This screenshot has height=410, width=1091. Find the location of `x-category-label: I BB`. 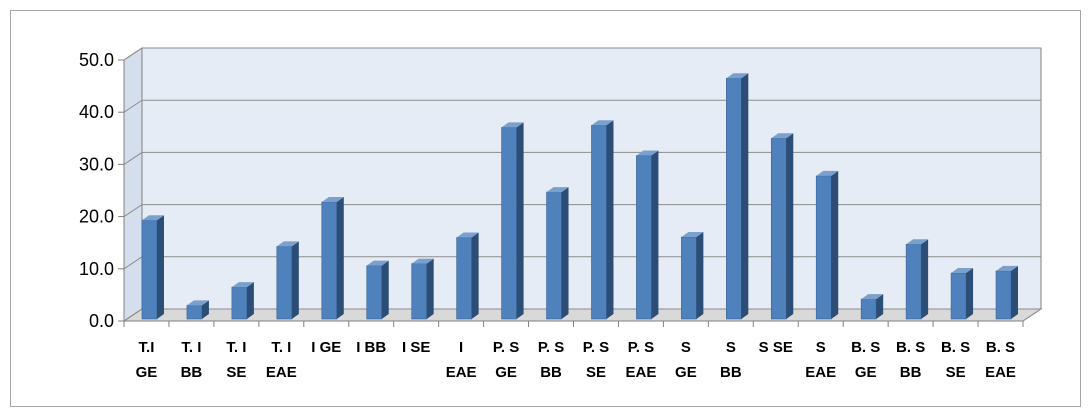

x-category-label: I BB is located at coordinates (371, 347).